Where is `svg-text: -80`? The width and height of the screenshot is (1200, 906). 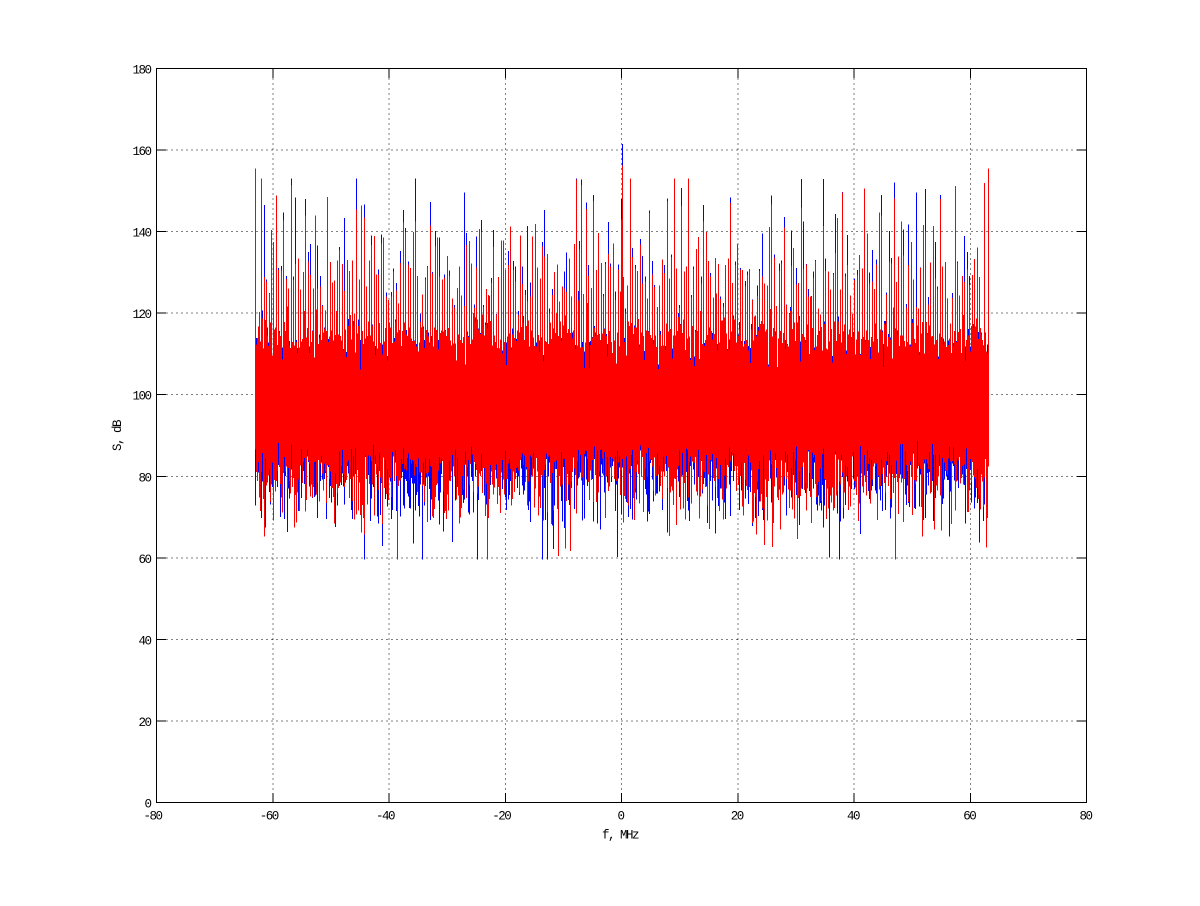
svg-text: -80 is located at coordinates (152, 817).